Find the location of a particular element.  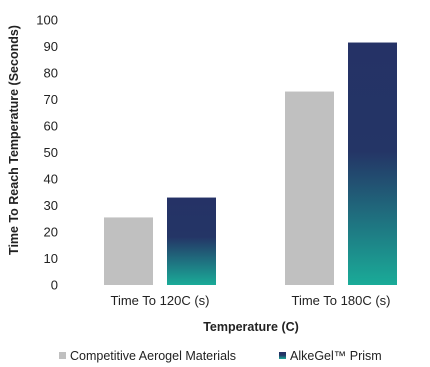

y-tick-label: 90 is located at coordinates (51, 46).